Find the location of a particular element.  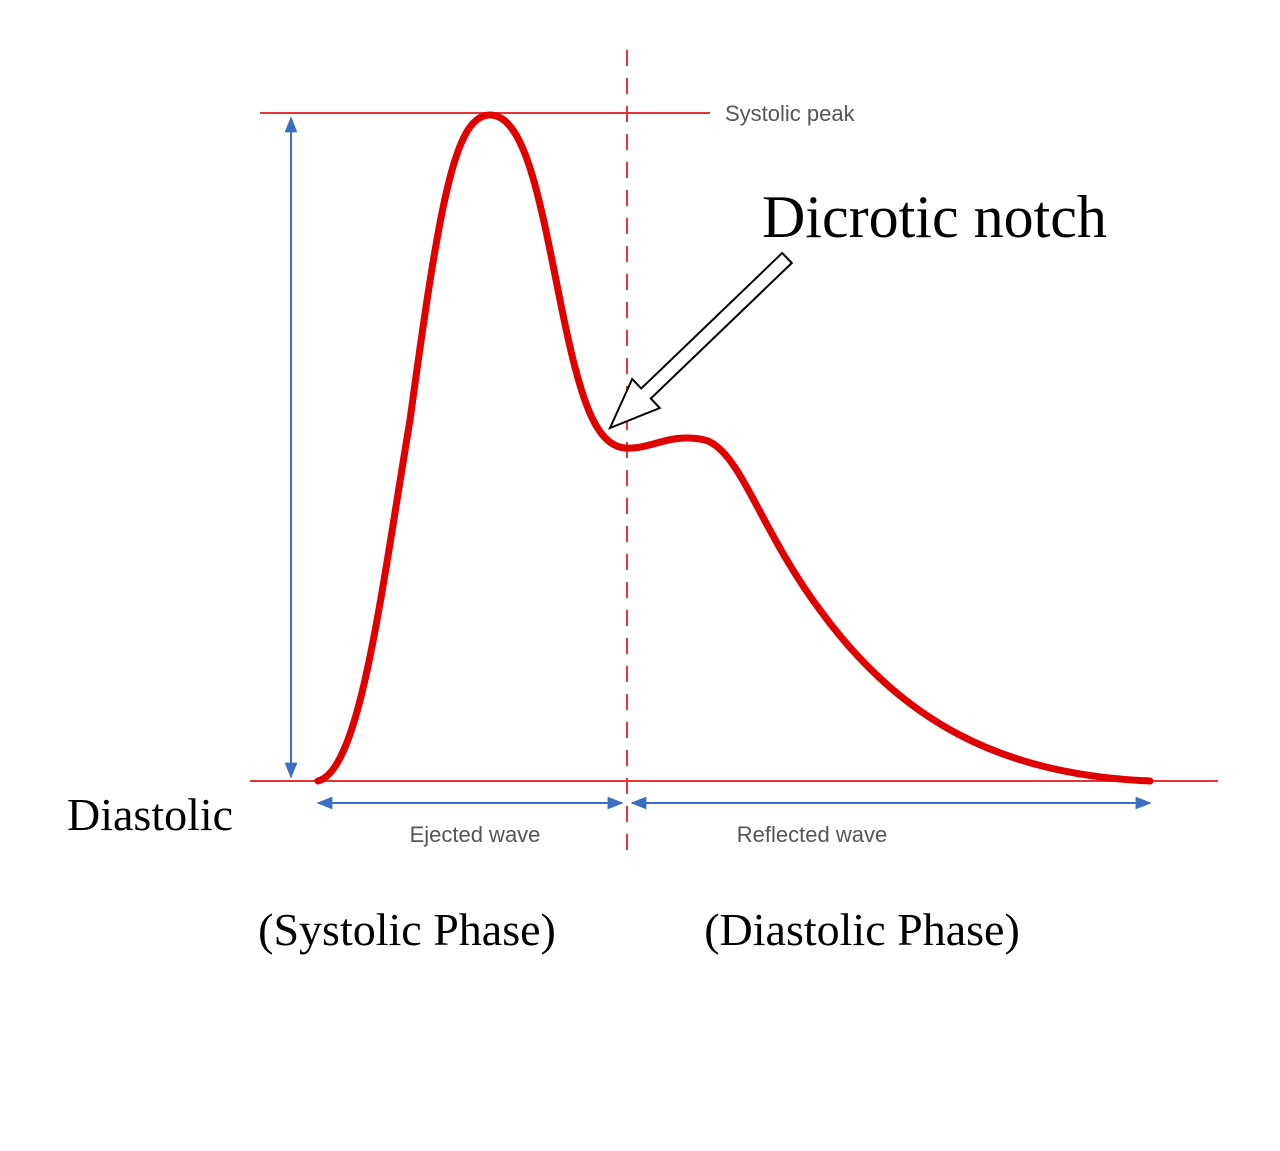

diastolic-phase-label: (Diastolic Phase) is located at coordinates (862, 929).